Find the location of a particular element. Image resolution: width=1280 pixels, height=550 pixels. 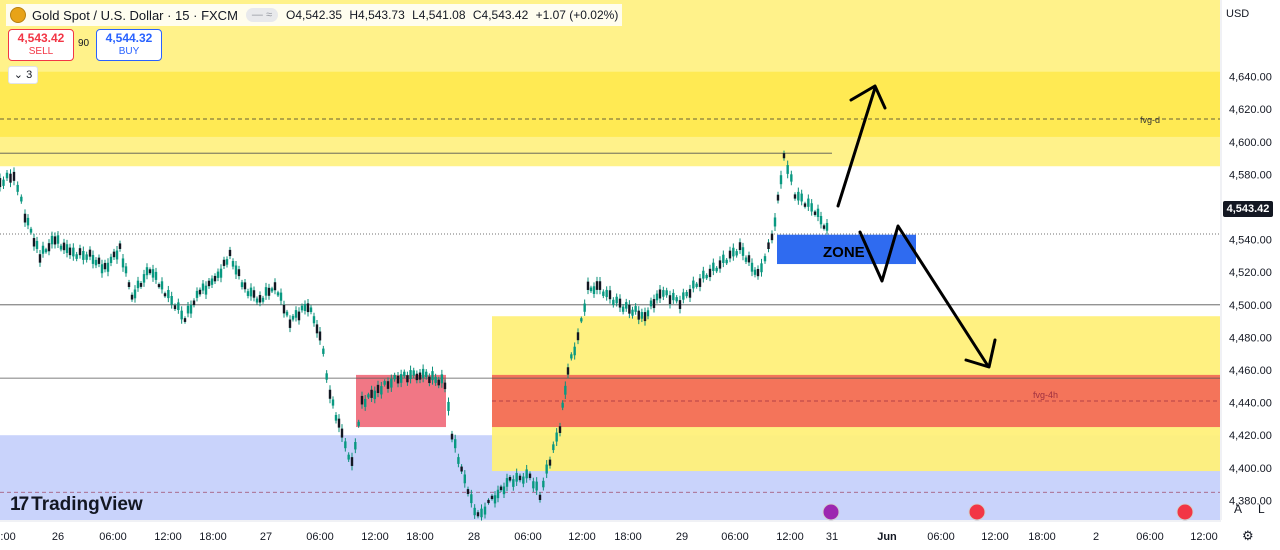

x-tick-label: 8:00 is located at coordinates (8, 537).